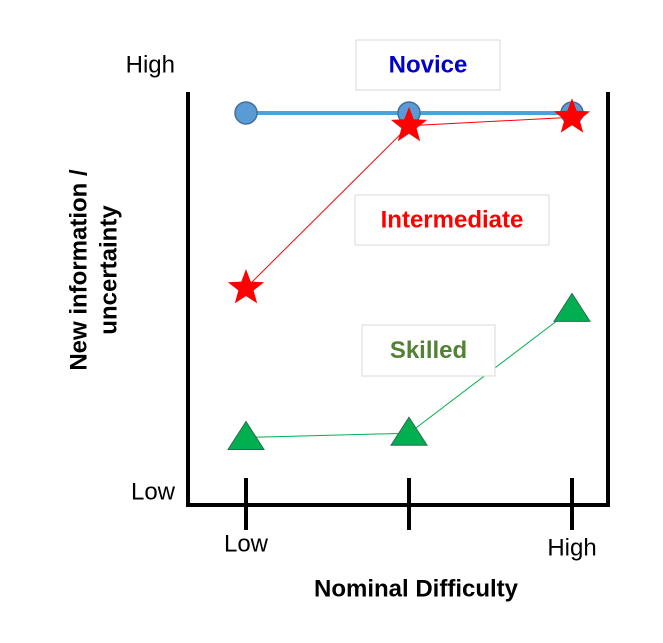 This screenshot has width=663, height=643. I want to click on y-tick-label: Low, so click(153, 491).